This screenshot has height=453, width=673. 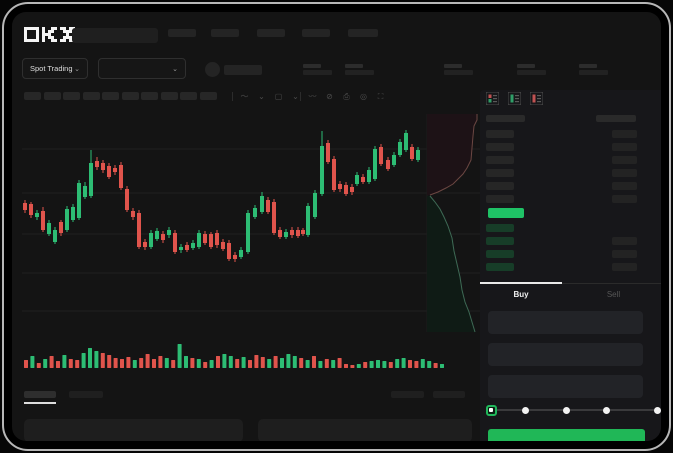 What do you see at coordinates (363, 96) in the screenshot?
I see `chart-settings-icon: ◎` at bounding box center [363, 96].